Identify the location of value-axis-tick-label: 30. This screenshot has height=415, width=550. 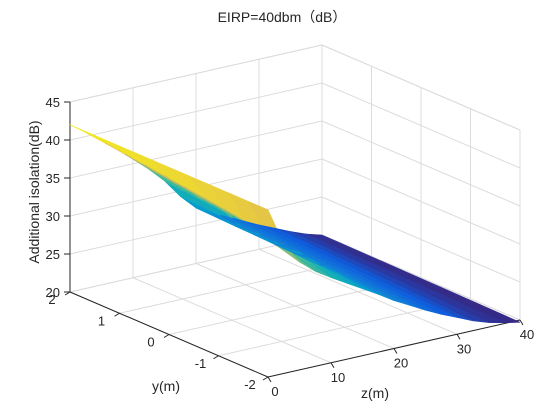
(53, 216).